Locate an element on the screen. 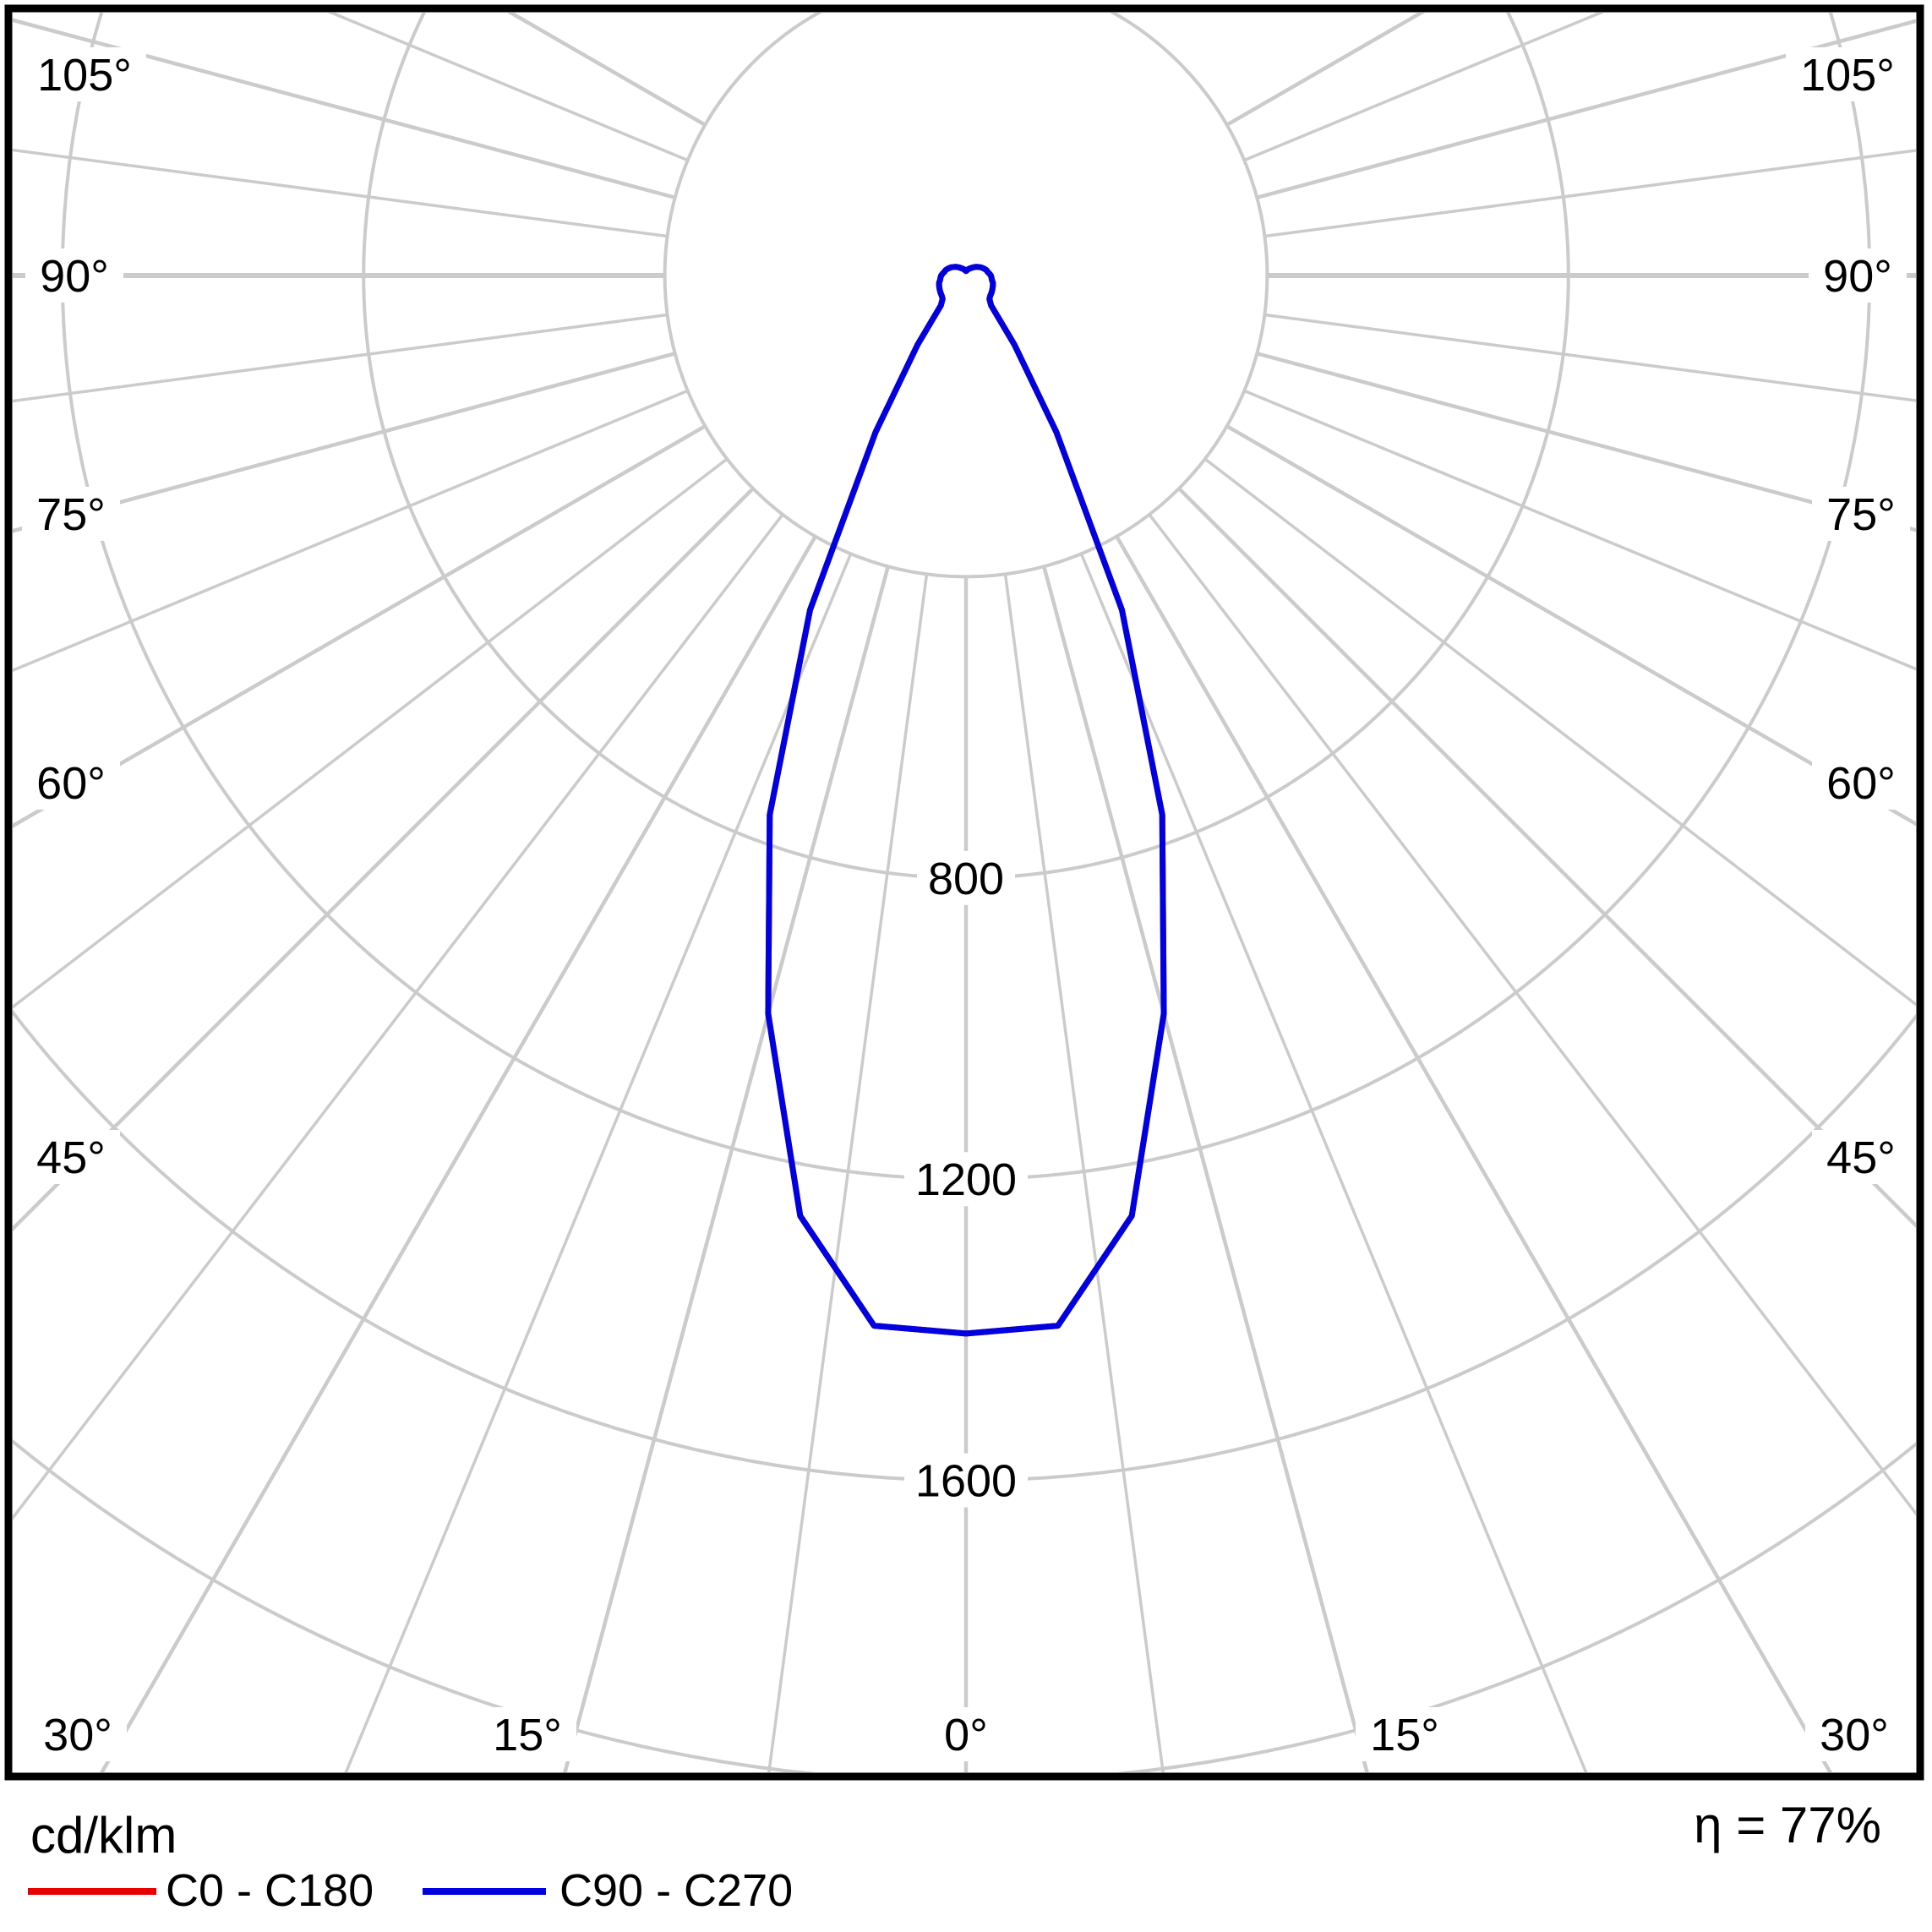 This screenshot has height=1932, width=1932. angle-tick-label: 0° is located at coordinates (966, 1735).